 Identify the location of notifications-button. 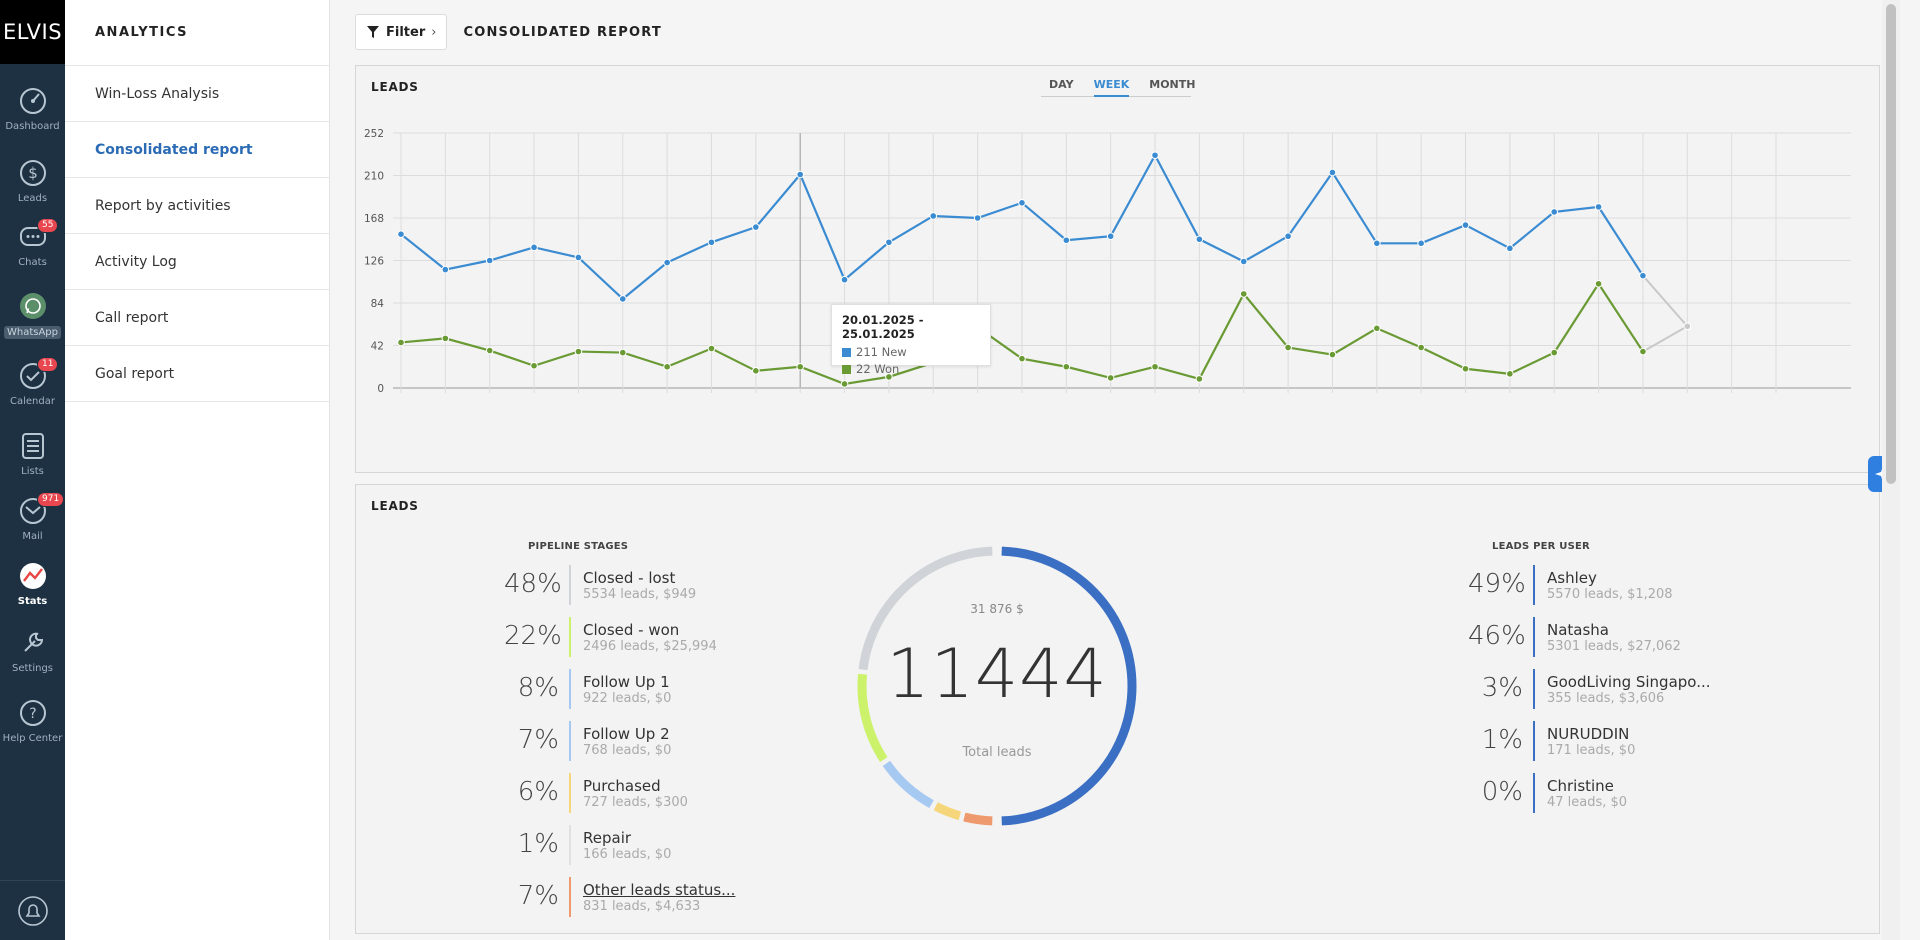
(32, 910).